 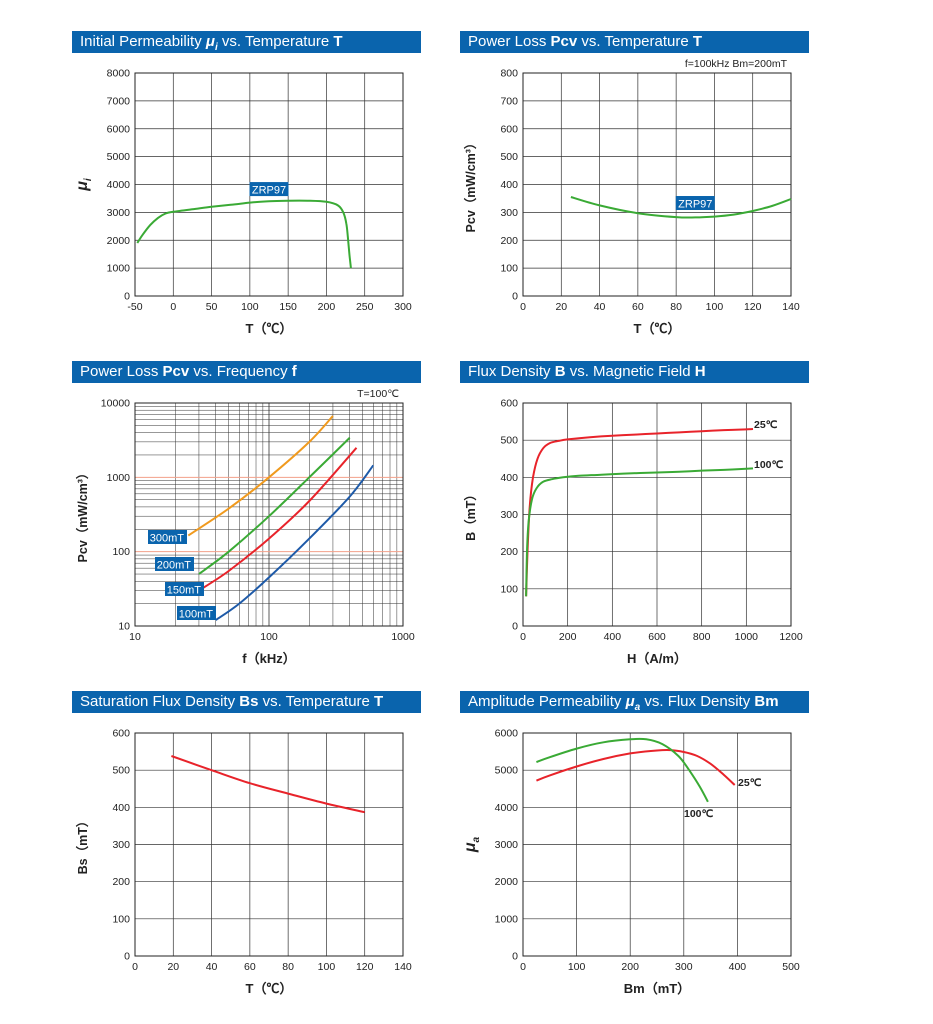 I want to click on y-tick-label: 8000, so click(x=119, y=74).